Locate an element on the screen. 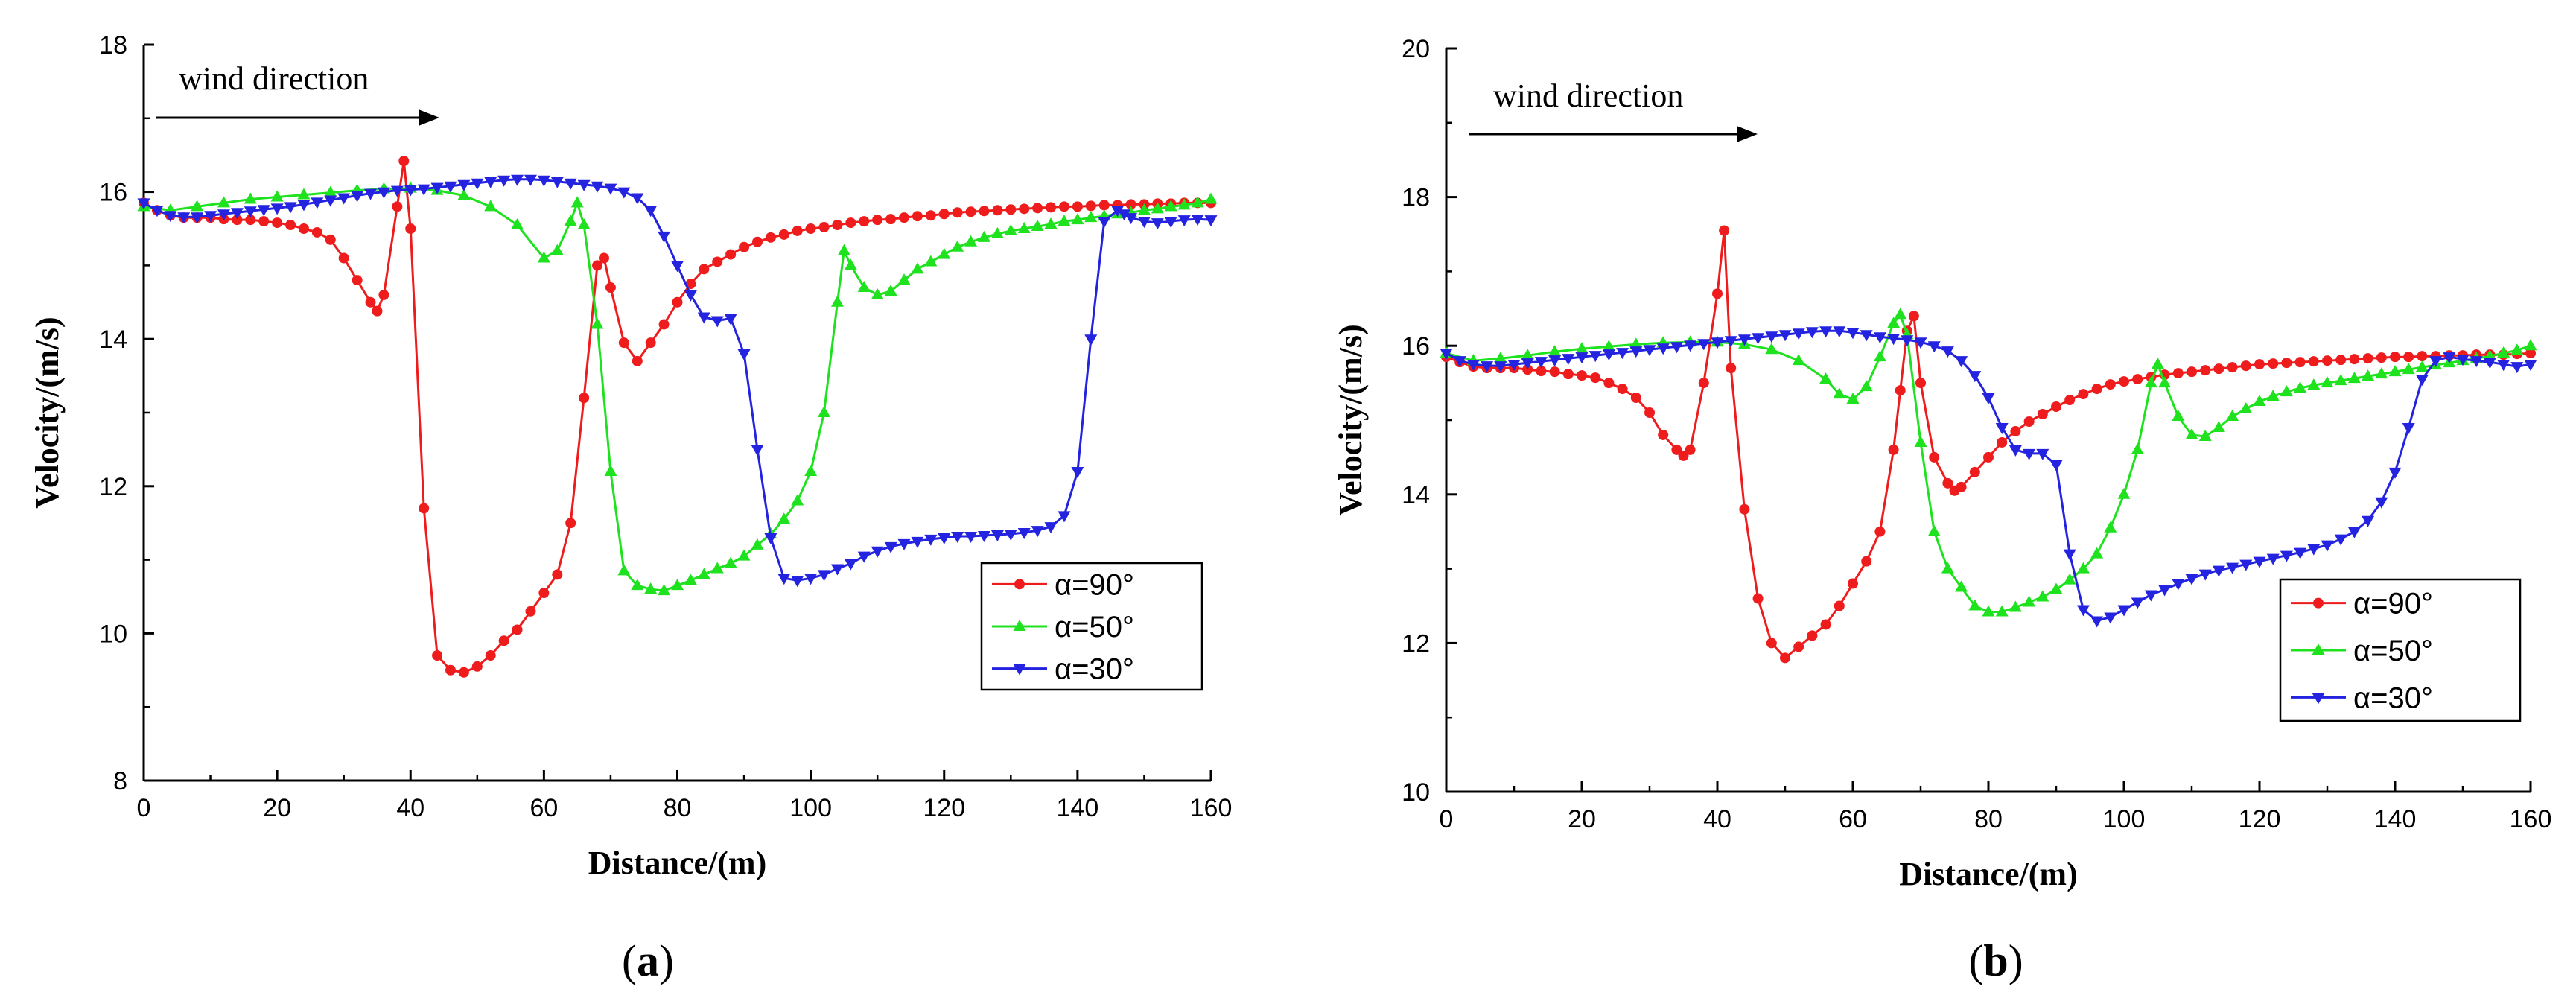  y-tick-label: 16 is located at coordinates (113, 193).